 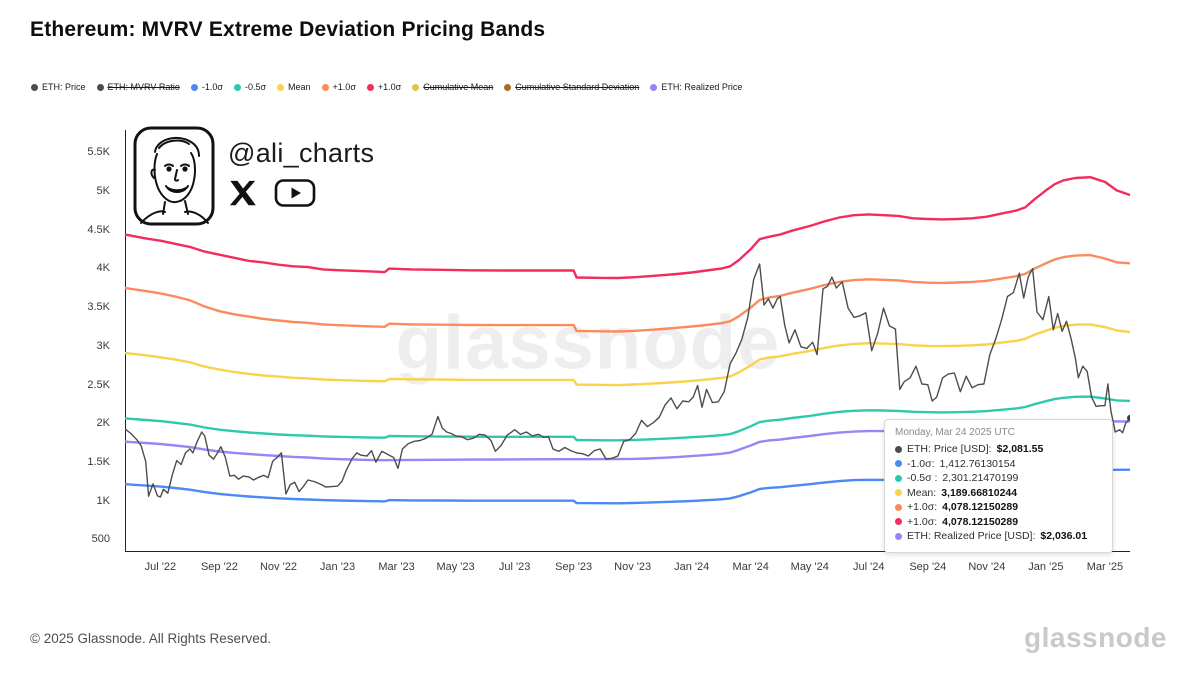 I want to click on x-axis-label: Nov '24, so click(x=987, y=567).